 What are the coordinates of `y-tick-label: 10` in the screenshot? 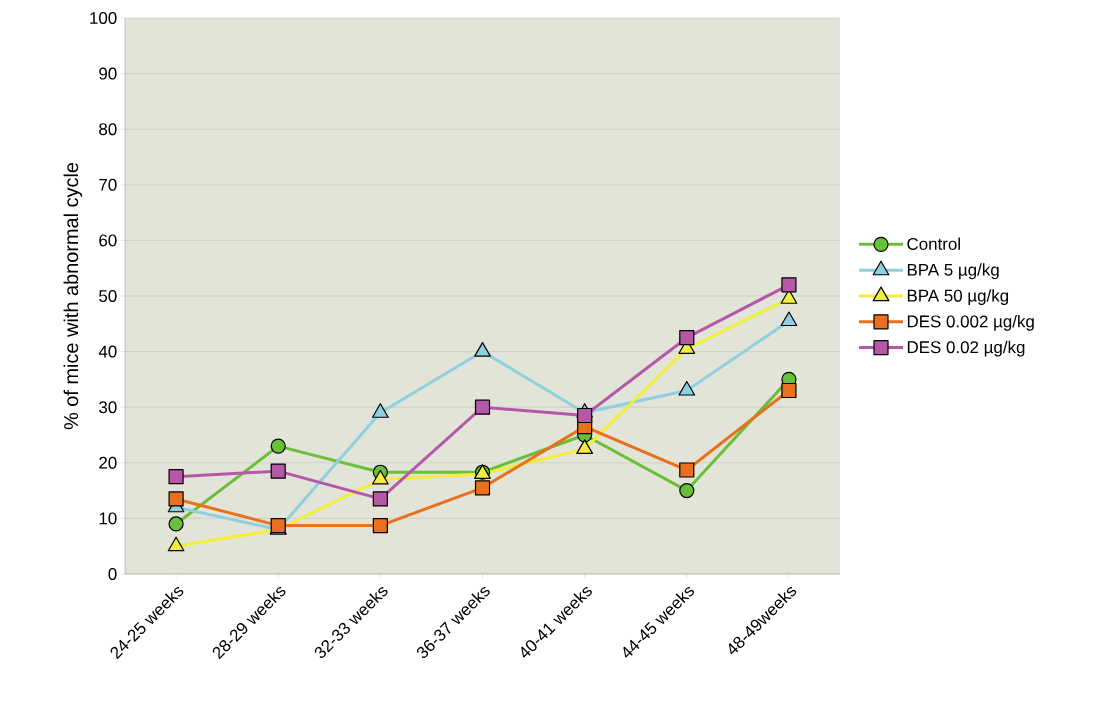 It's located at (108, 518).